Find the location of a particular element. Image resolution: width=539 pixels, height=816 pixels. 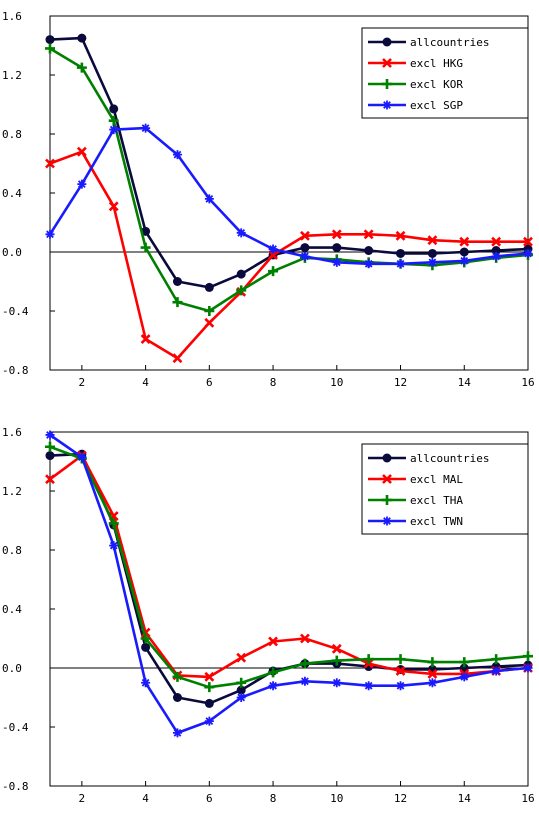

y-tick-label: 0.8 is located at coordinates (12, 134).